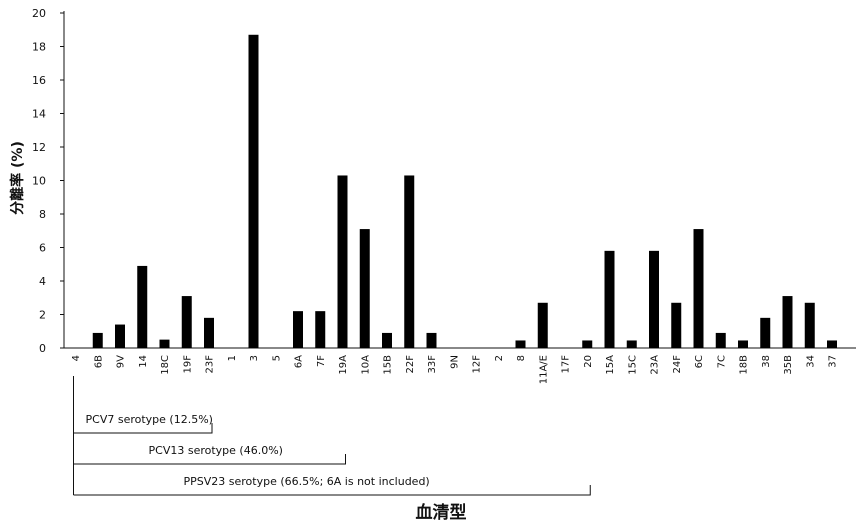 The height and width of the screenshot is (525, 856). What do you see at coordinates (39, 47) in the screenshot?
I see `y-tick-label: 18` at bounding box center [39, 47].